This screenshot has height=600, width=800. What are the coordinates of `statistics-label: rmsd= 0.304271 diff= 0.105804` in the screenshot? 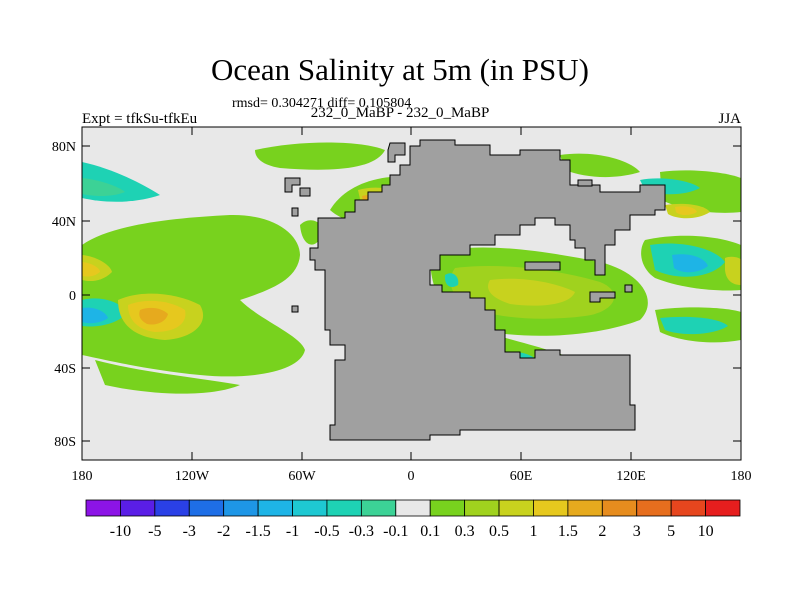 It's located at (322, 103).